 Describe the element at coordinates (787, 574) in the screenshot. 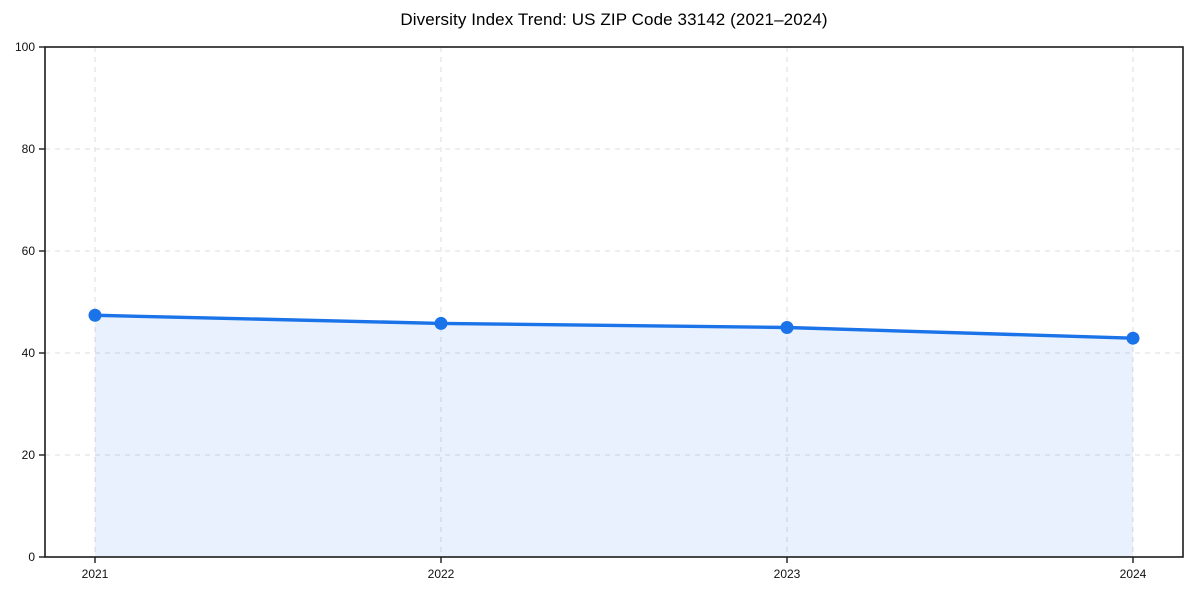

I see `x-tick-label: 2023` at that location.